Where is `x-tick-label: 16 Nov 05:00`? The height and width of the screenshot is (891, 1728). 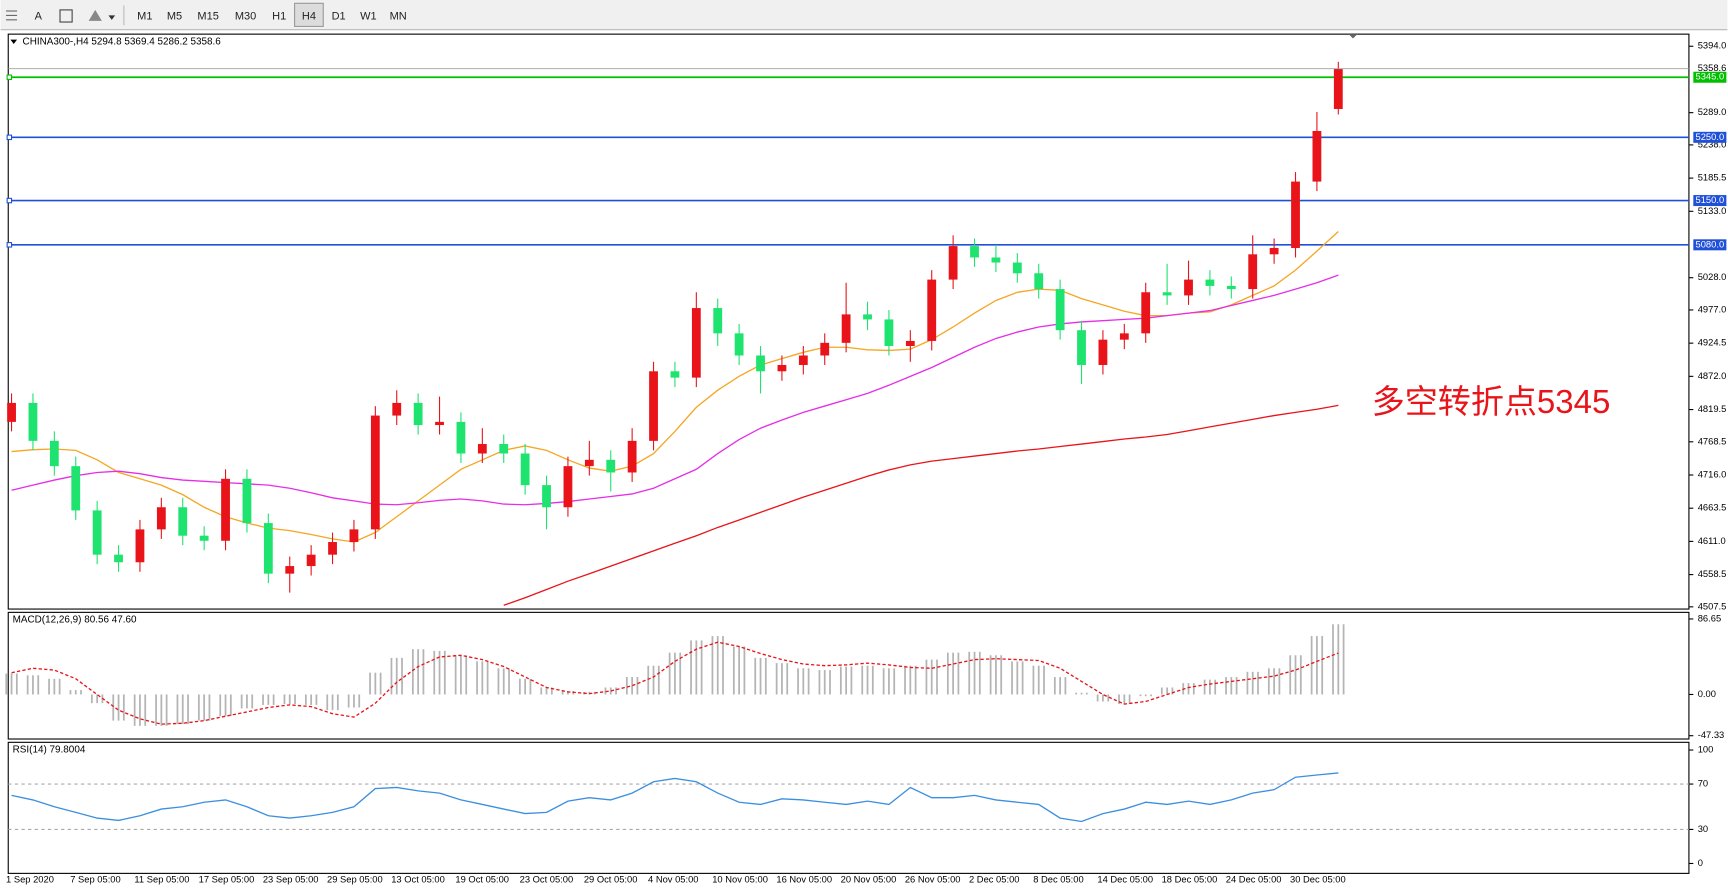
x-tick-label: 16 Nov 05:00 is located at coordinates (804, 879).